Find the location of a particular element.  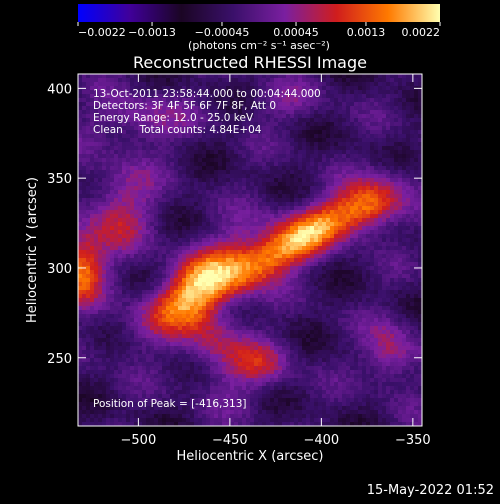

colorbar-tick-label: −0.00045 is located at coordinates (222, 32).